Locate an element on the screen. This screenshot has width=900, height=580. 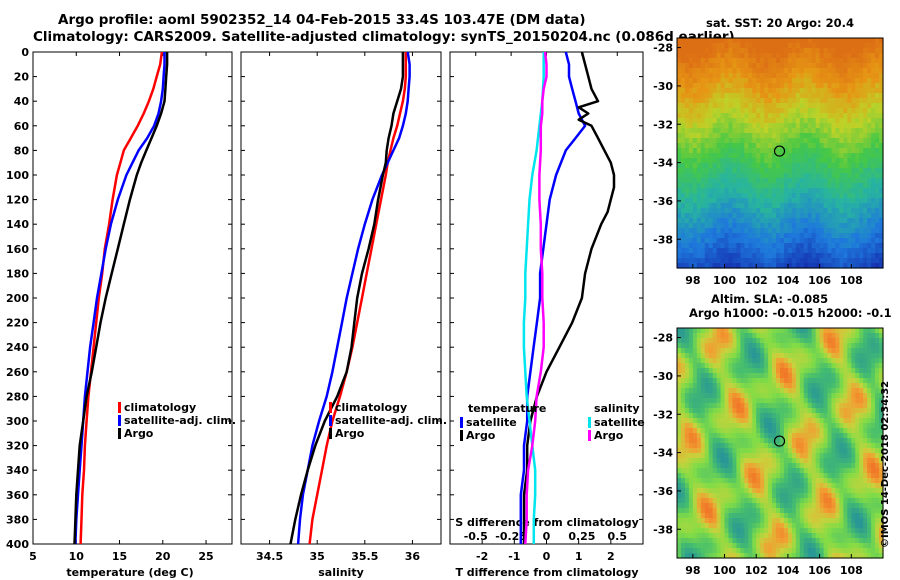
map-x-tick-label: 104 is located at coordinates (787, 279).